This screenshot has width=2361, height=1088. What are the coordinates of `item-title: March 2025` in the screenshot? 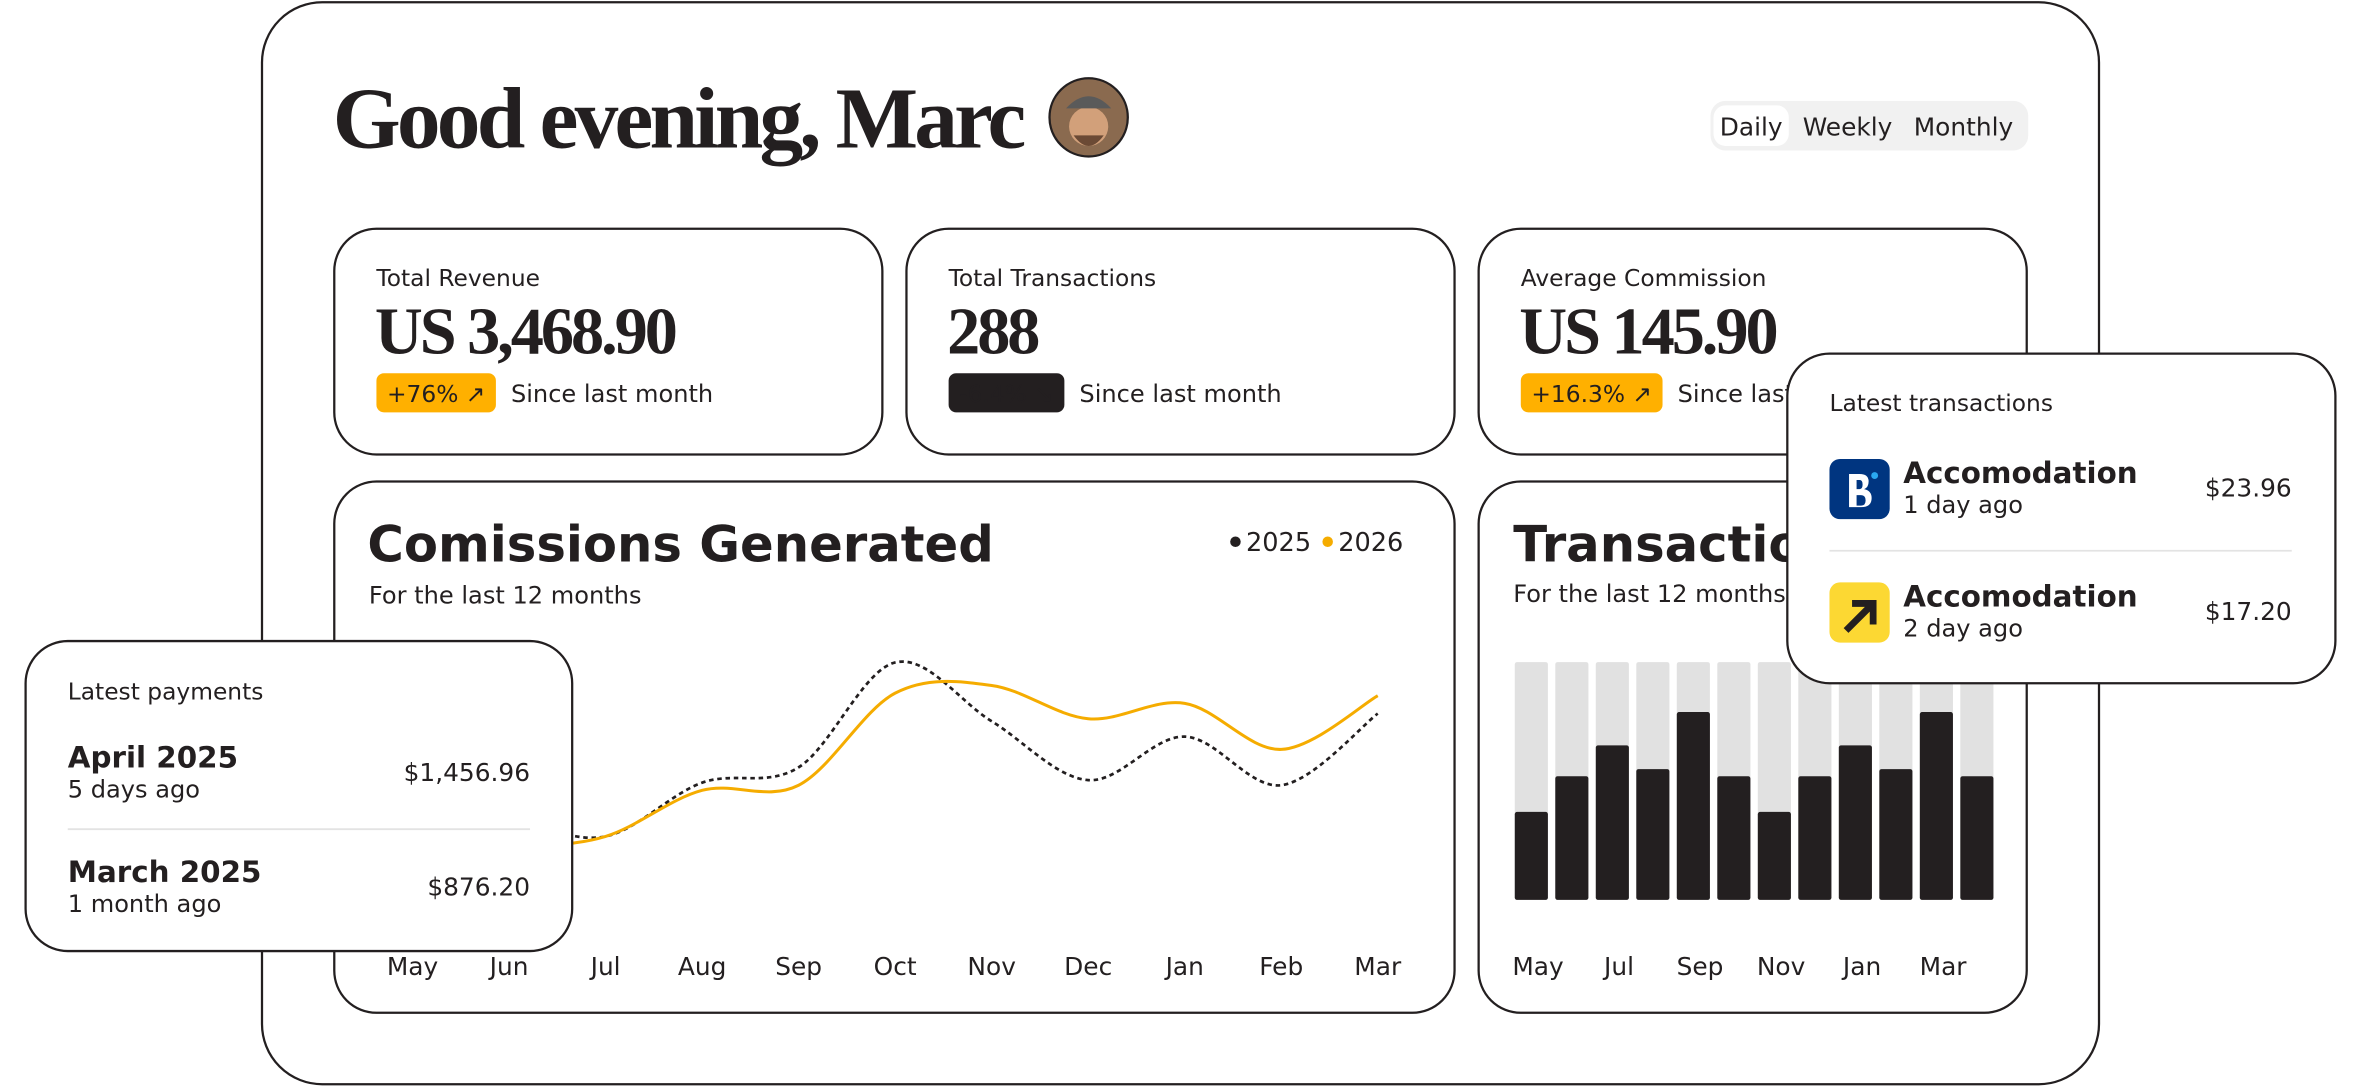 It's located at (165, 872).